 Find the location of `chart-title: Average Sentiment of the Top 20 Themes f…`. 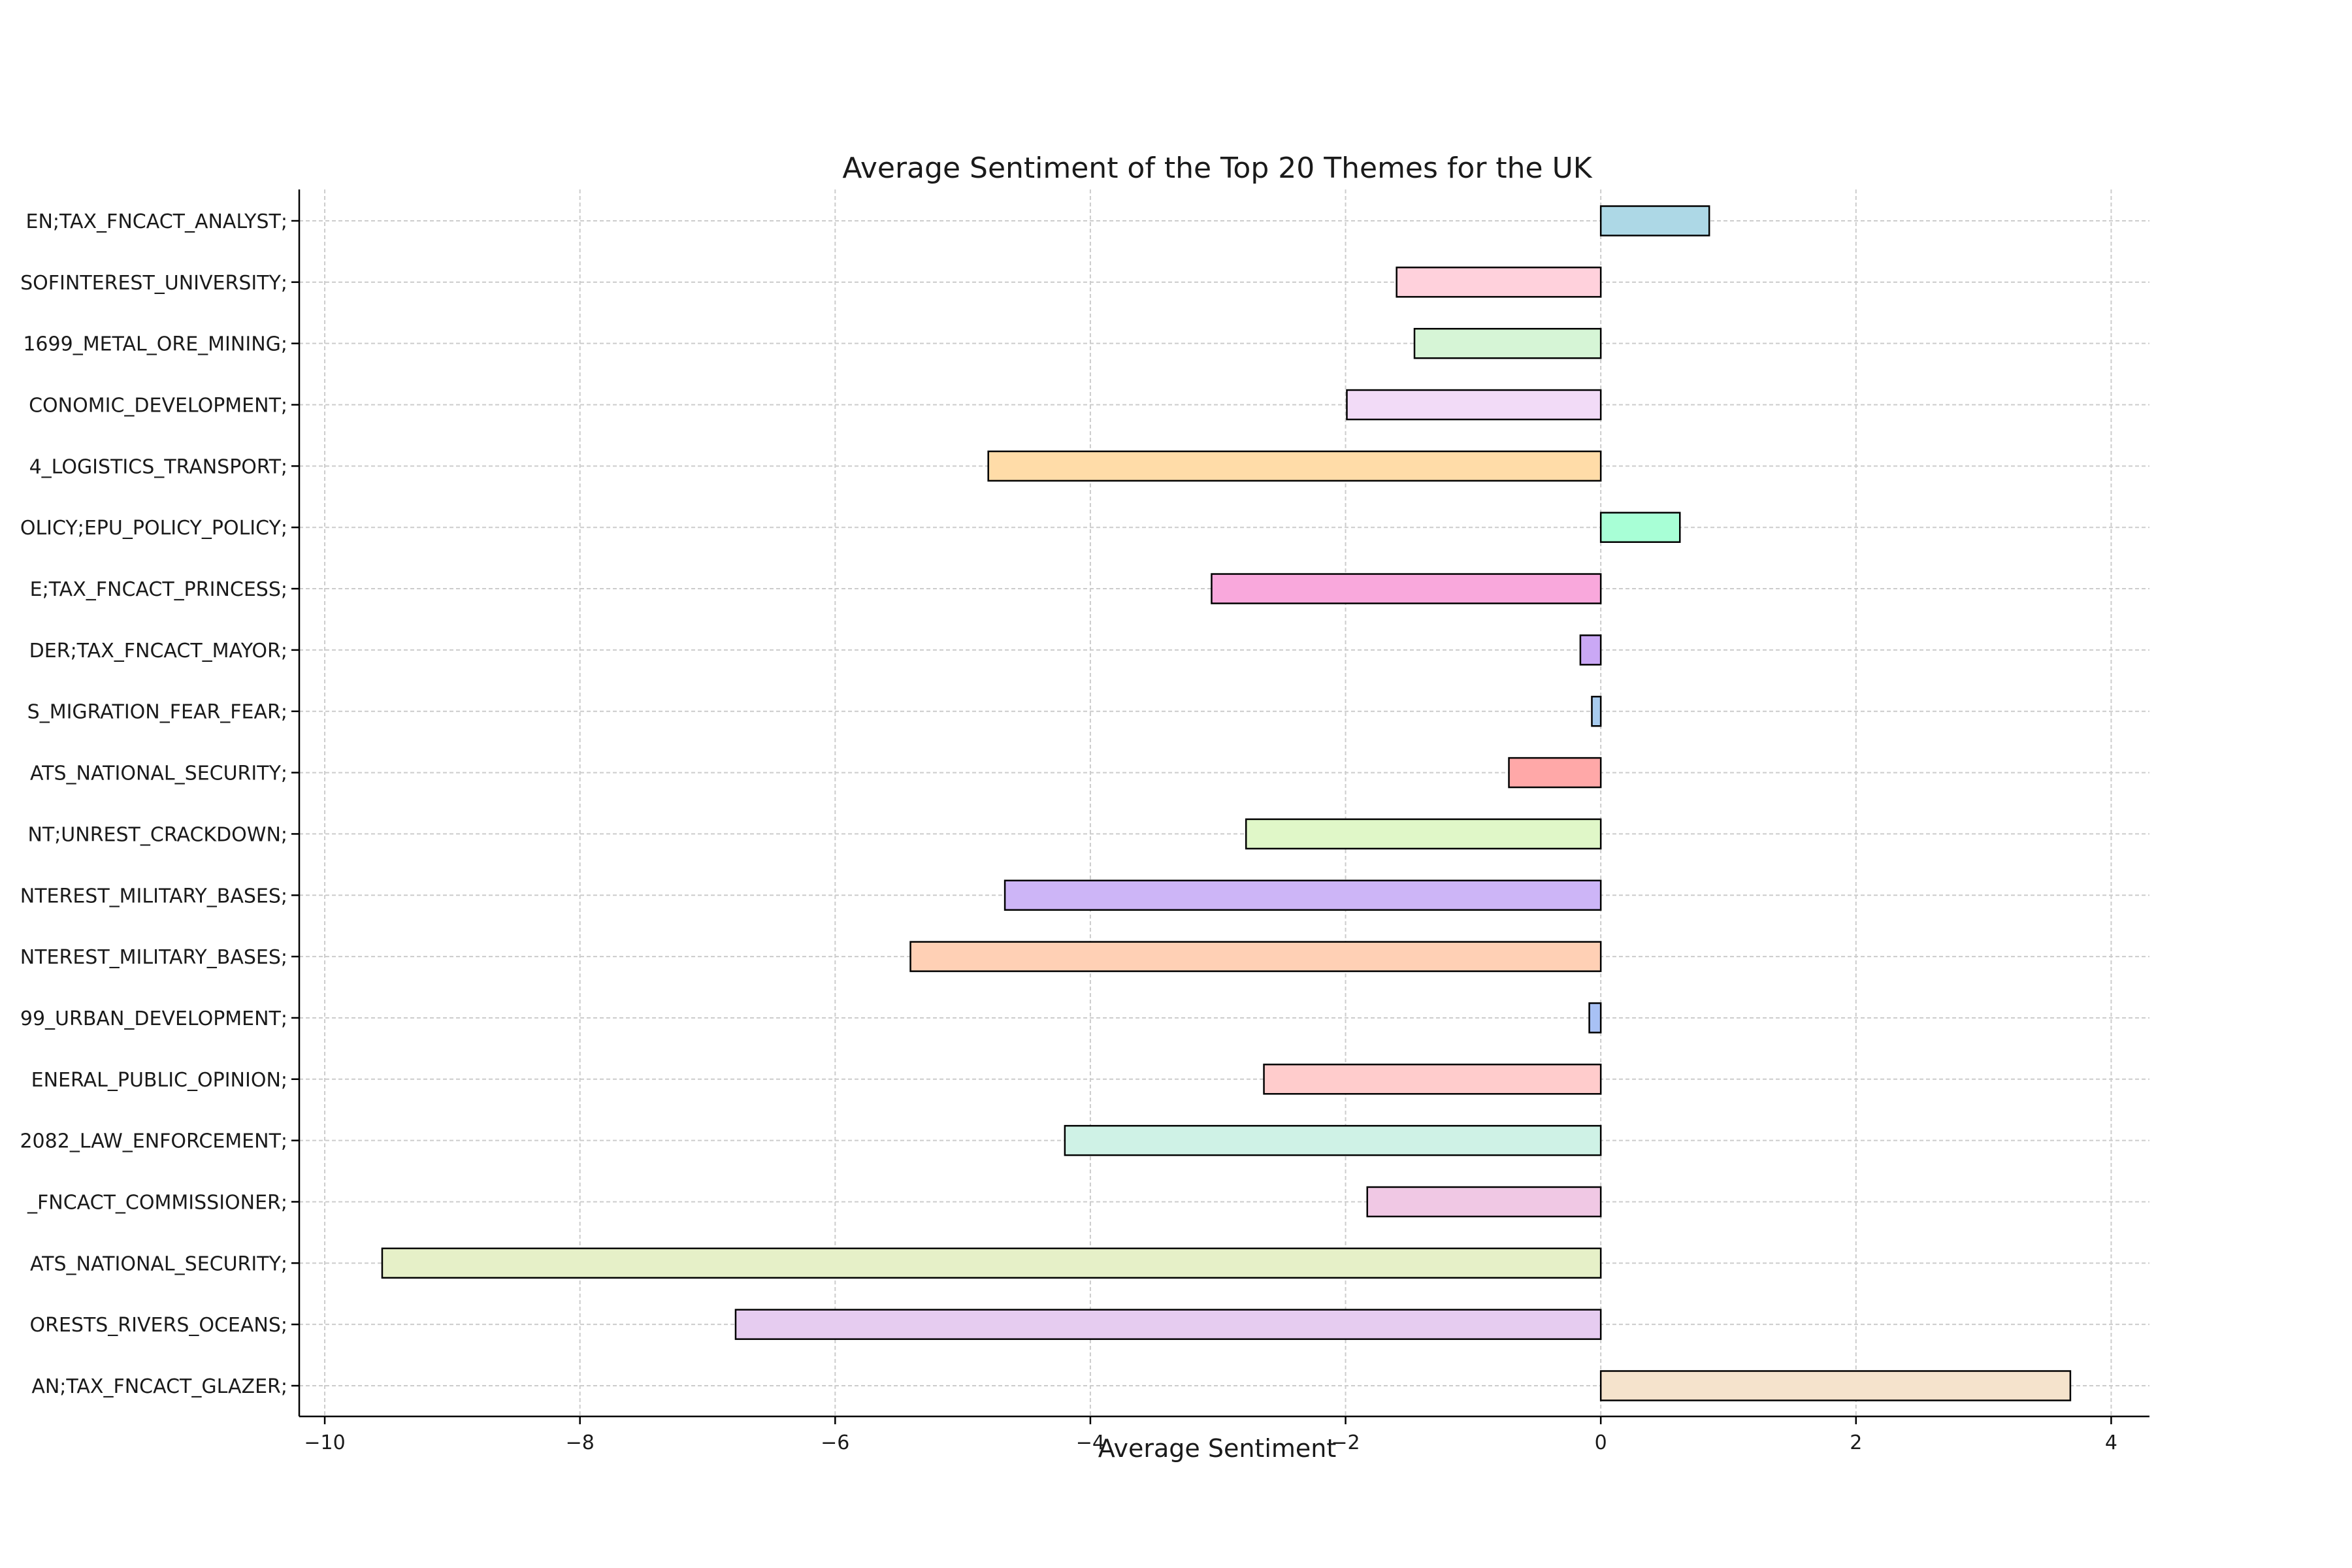

chart-title: Average Sentiment of the Top 20 Themes f… is located at coordinates (1217, 168).